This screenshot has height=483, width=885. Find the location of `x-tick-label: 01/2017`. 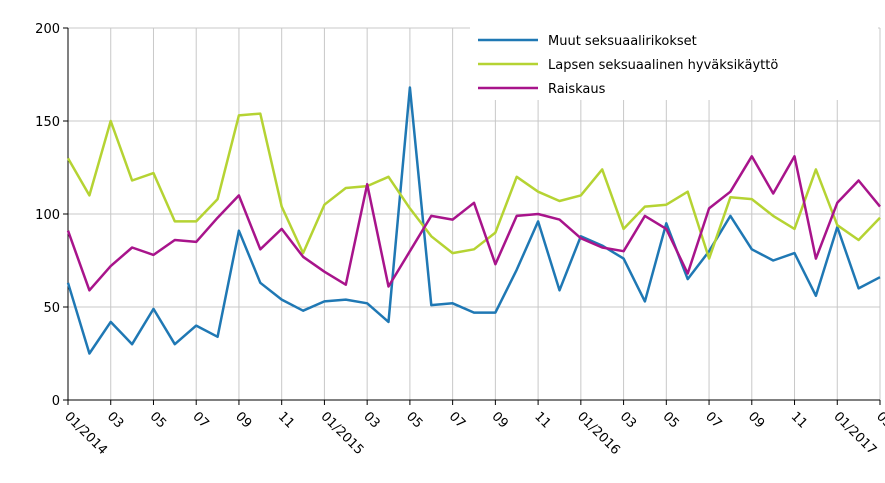

x-tick-label: 01/2017 is located at coordinates (854, 433).